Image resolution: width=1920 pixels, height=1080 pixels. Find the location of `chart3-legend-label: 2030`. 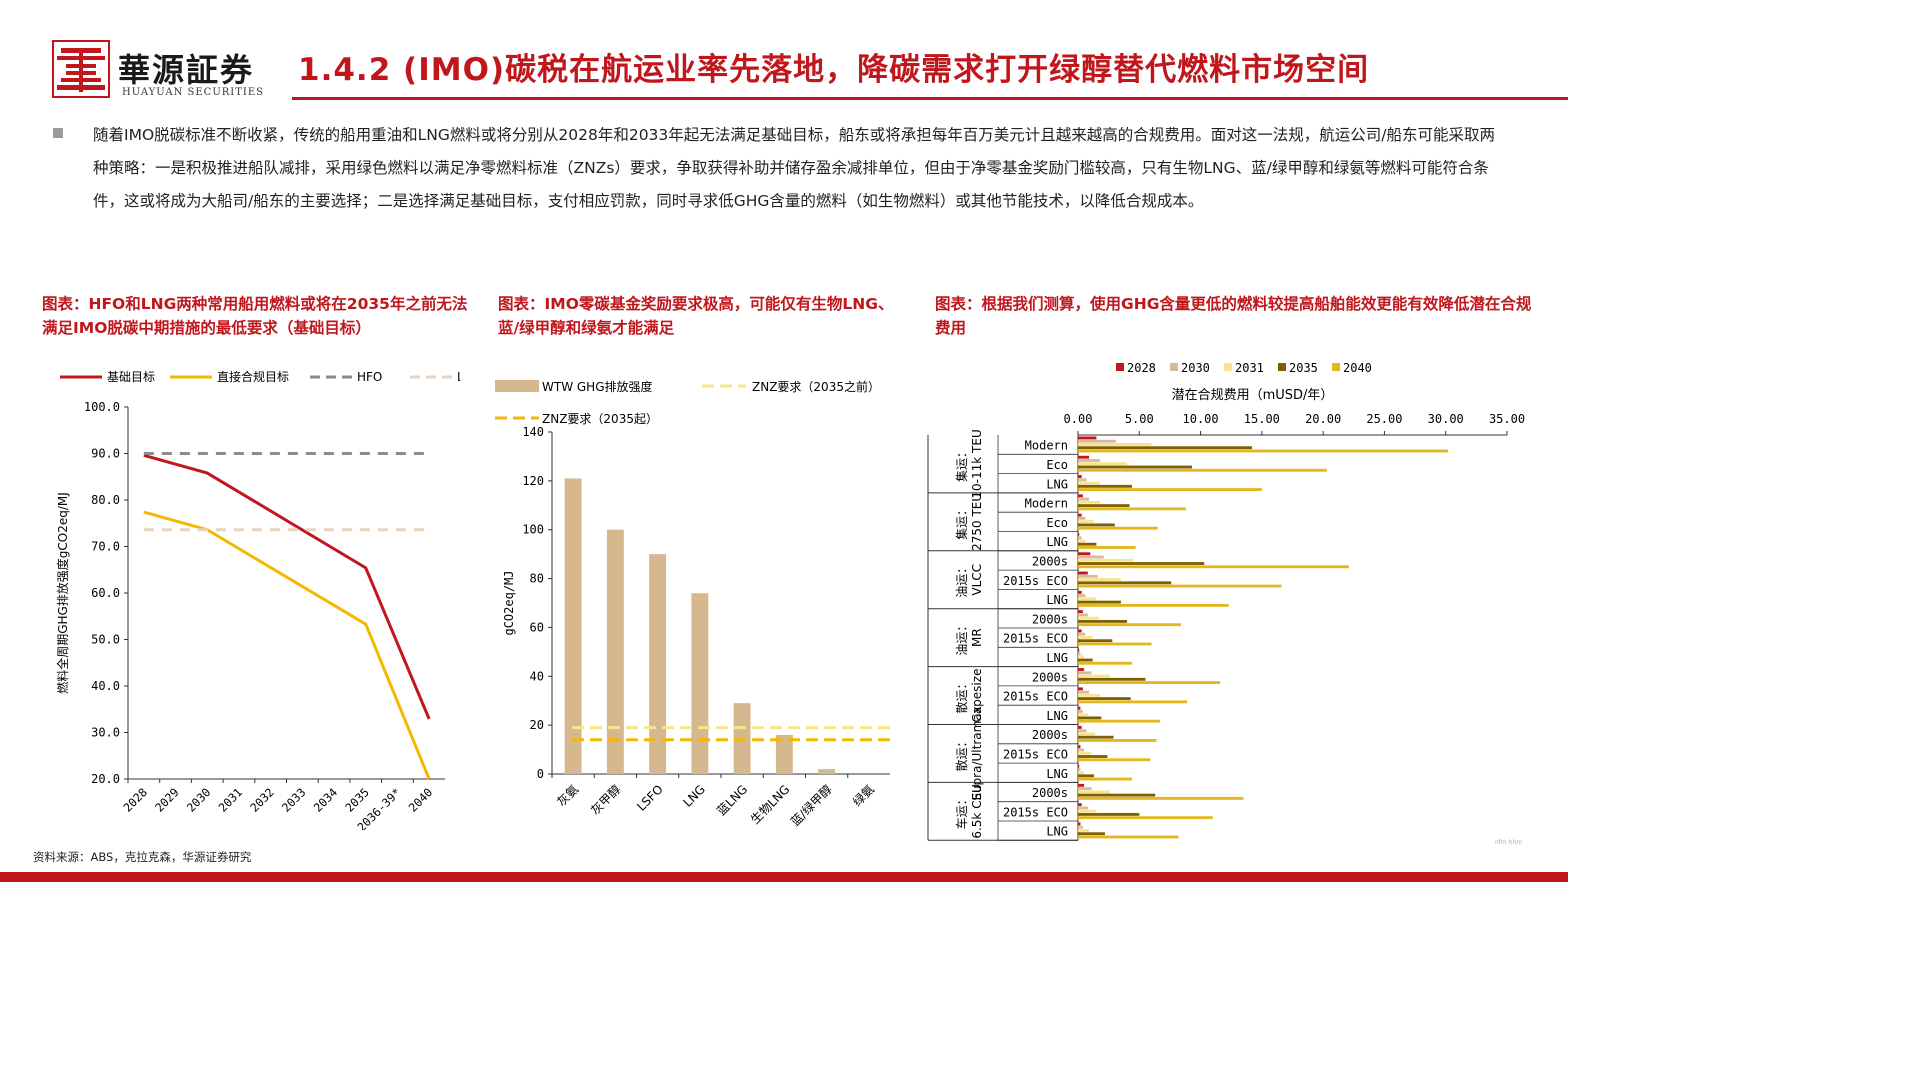

chart3-legend-label: 2030 is located at coordinates (1195, 368).